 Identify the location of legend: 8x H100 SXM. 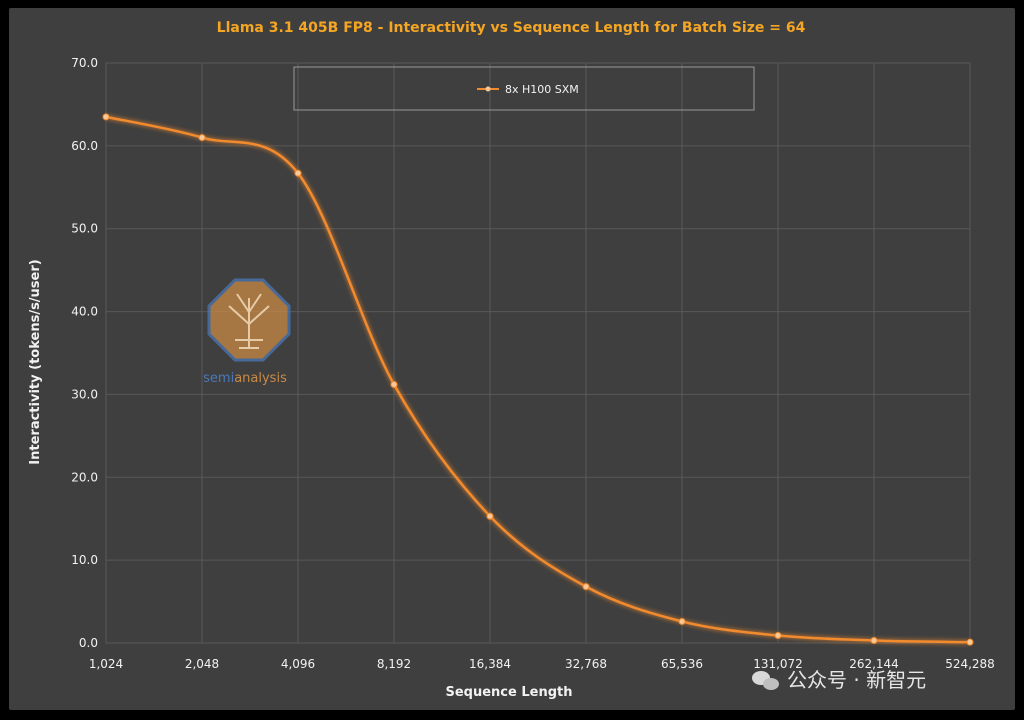
(524, 88).